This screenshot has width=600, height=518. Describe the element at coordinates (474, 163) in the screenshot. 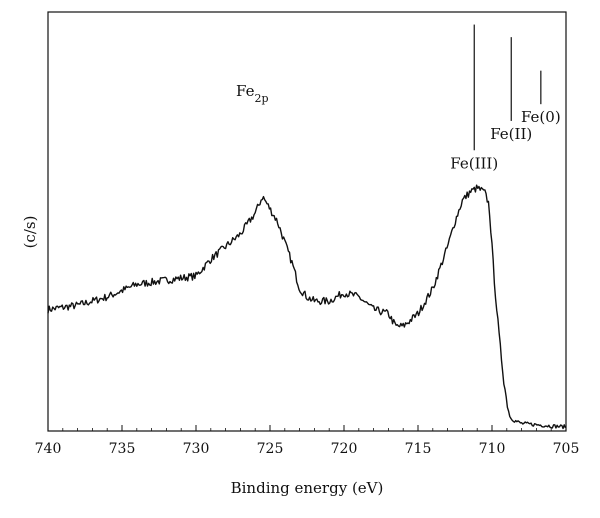

I see `reference-label-0: Fe(III)` at that location.